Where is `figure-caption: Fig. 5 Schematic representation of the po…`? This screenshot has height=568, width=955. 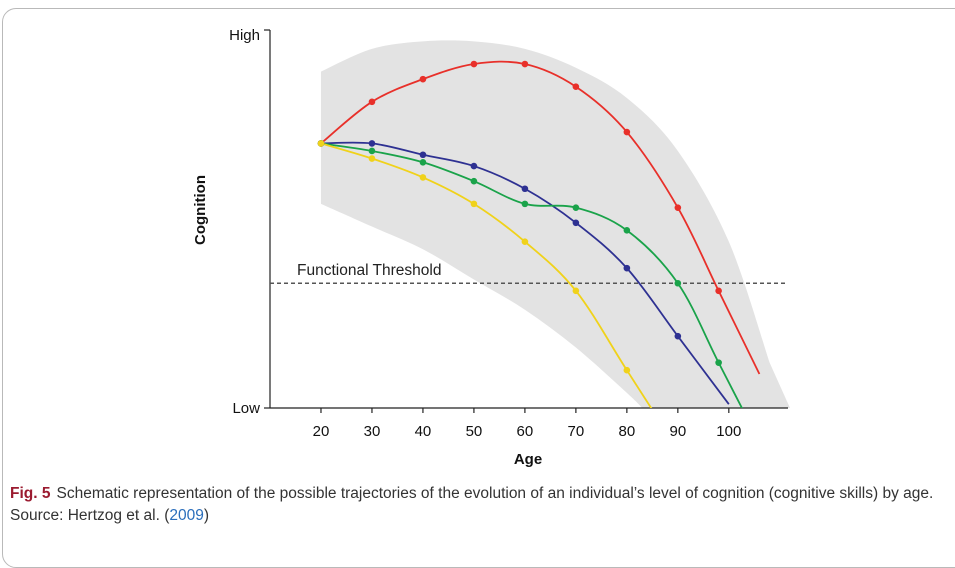 figure-caption: Fig. 5 Schematic representation of the po… is located at coordinates (475, 505).